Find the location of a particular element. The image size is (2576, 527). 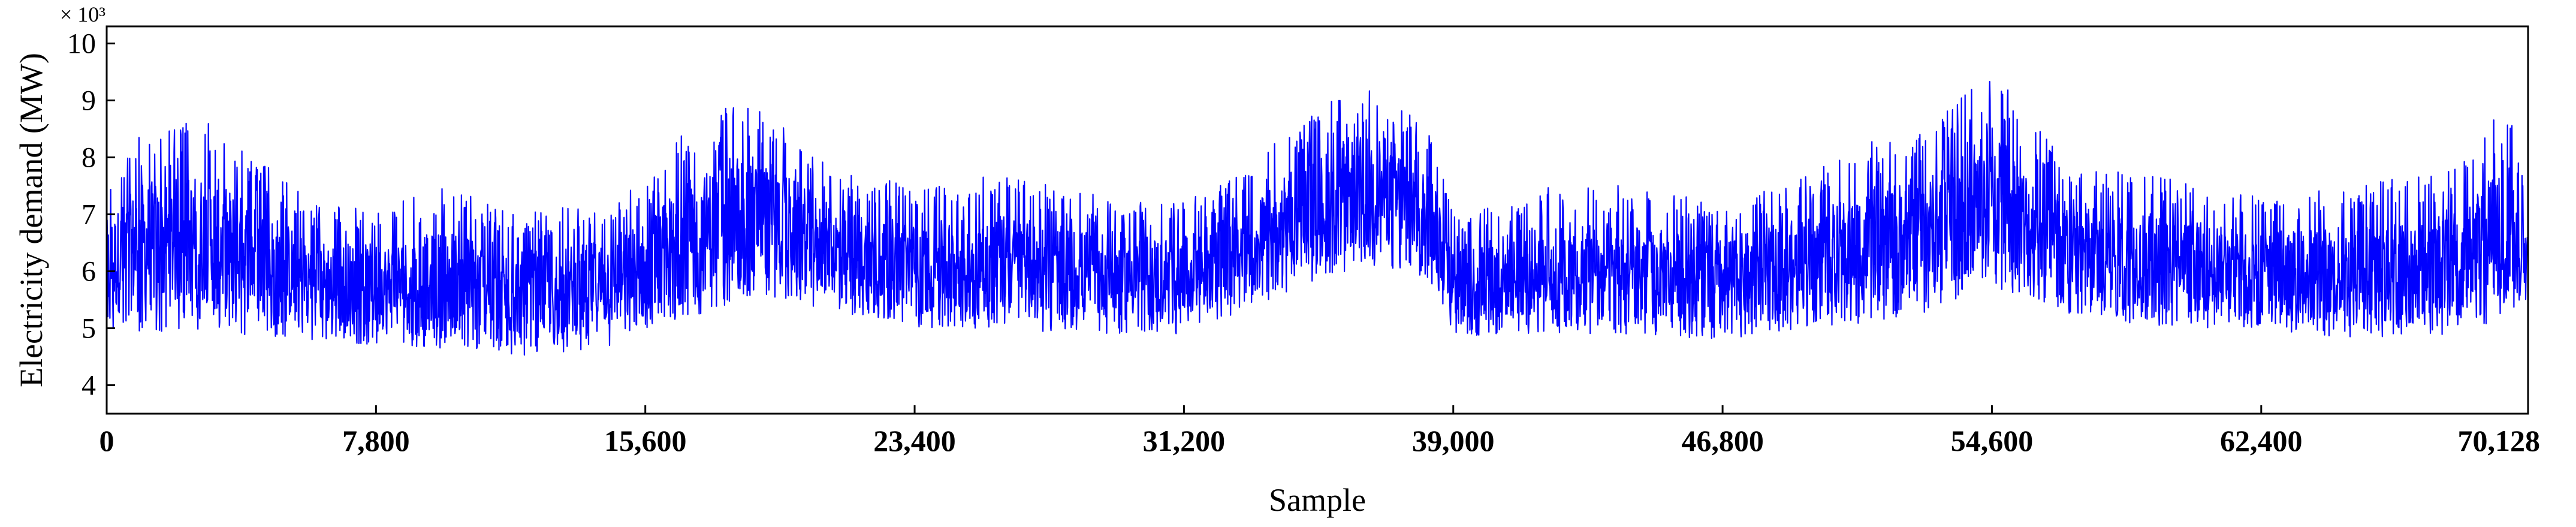

x-tick-label: 39,000 is located at coordinates (1453, 440).